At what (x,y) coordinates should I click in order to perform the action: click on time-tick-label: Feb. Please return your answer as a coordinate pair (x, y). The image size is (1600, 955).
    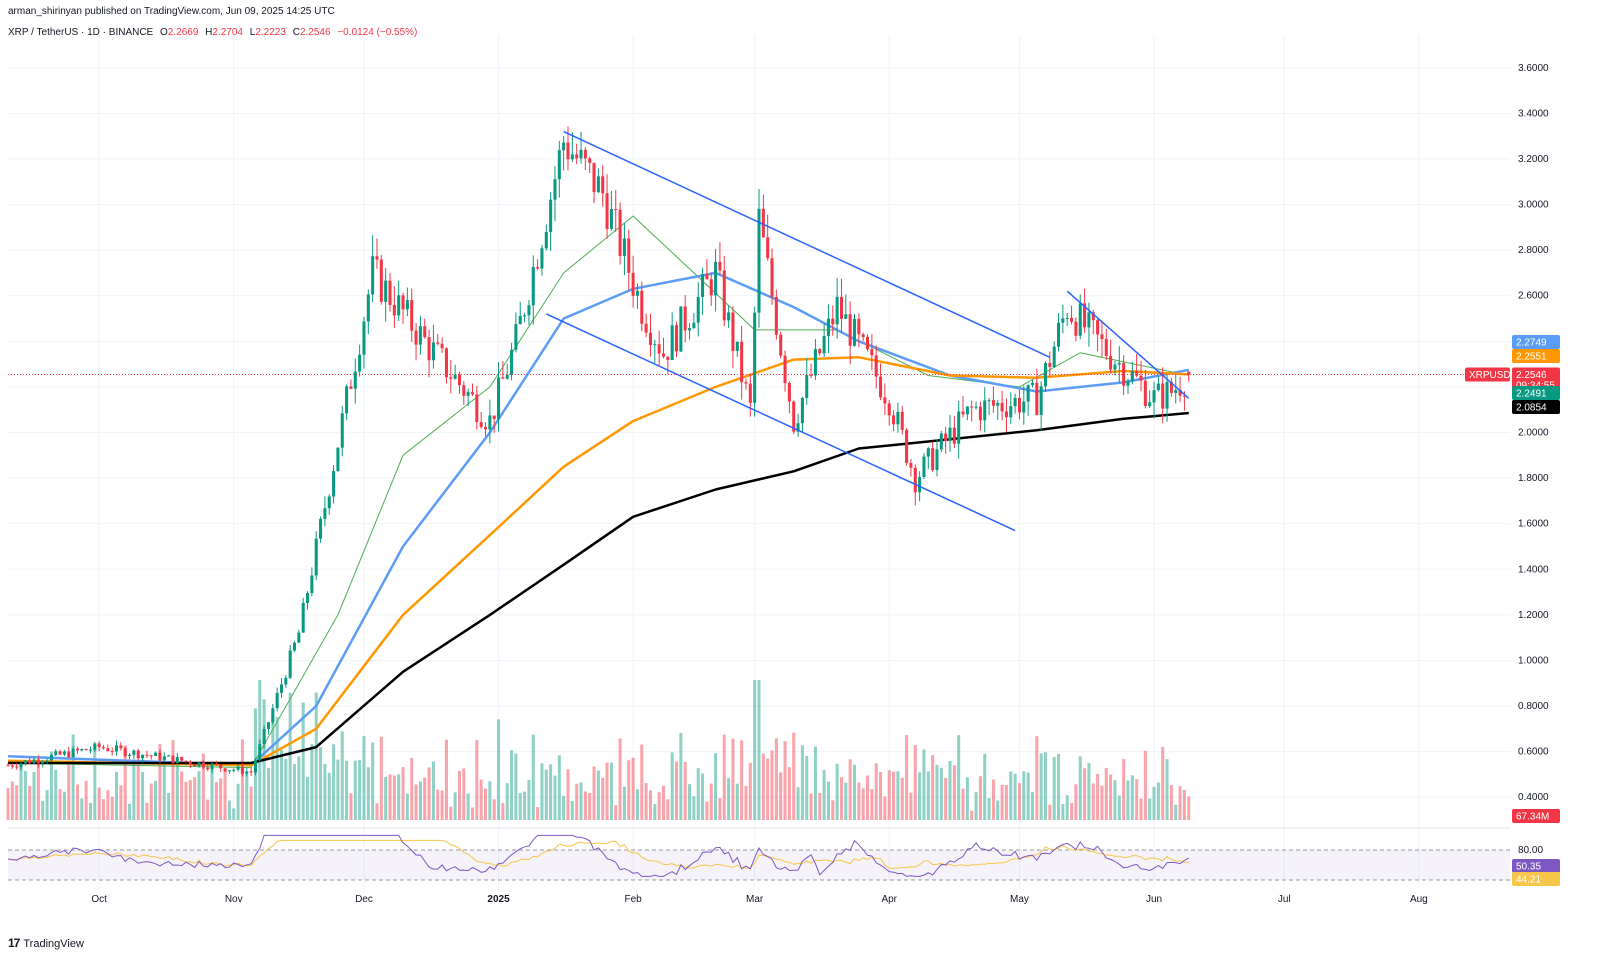
    Looking at the image, I should click on (633, 899).